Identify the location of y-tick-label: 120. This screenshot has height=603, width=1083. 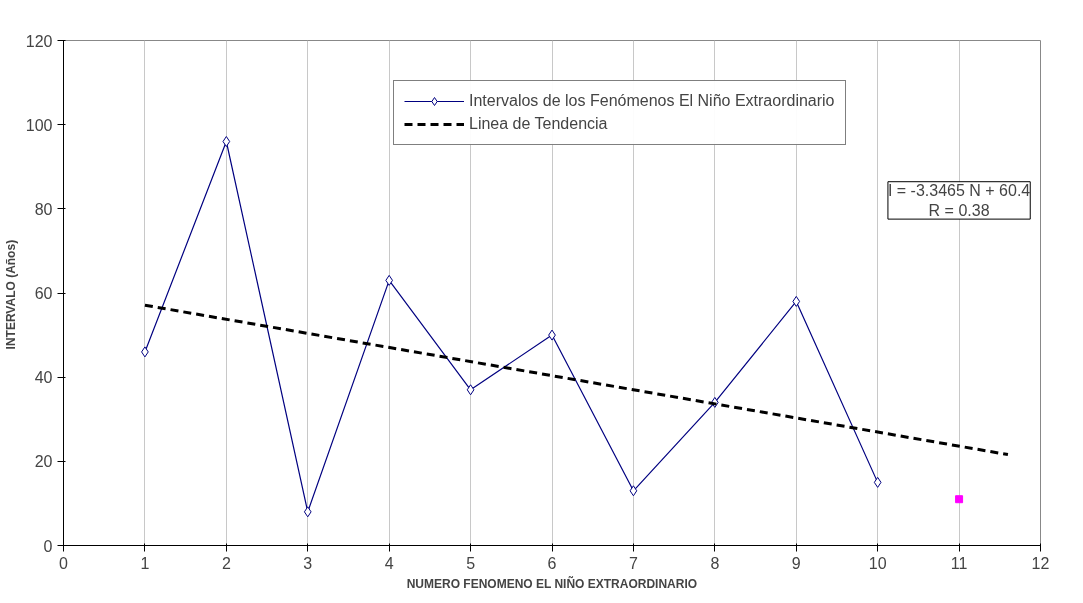
(39, 41).